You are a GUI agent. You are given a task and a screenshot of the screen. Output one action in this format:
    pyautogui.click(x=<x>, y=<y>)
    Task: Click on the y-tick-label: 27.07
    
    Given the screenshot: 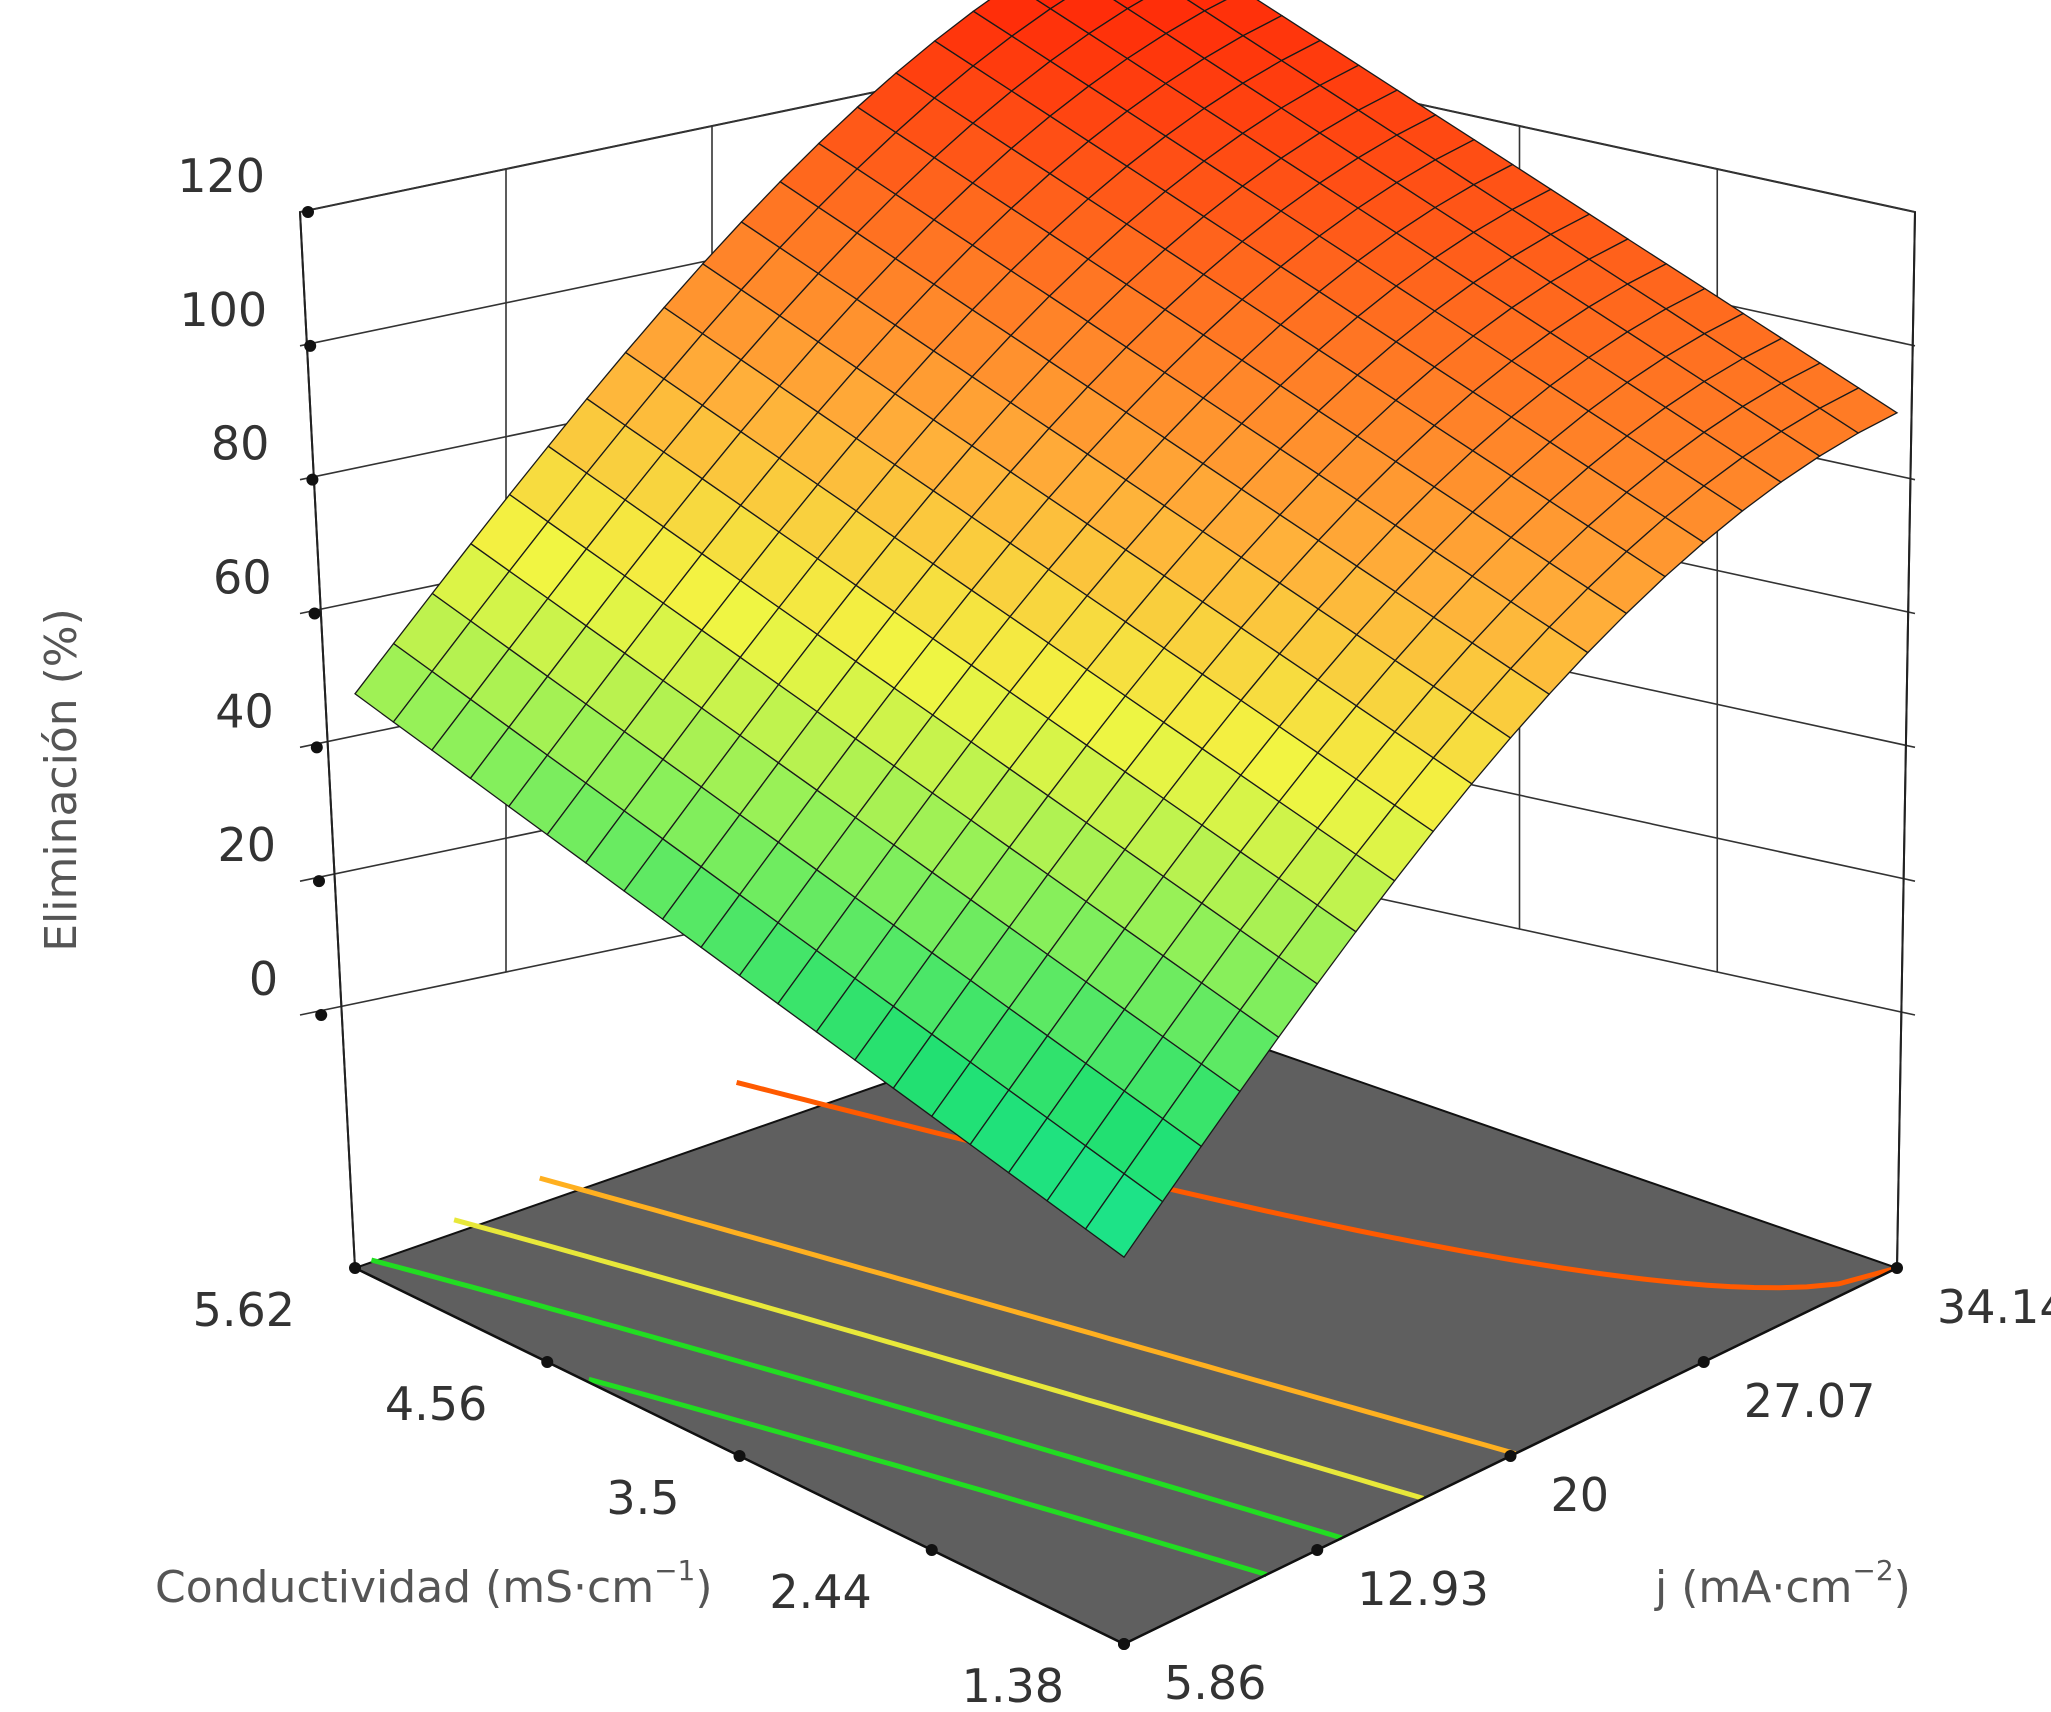 What is the action you would take?
    pyautogui.click(x=1810, y=1401)
    